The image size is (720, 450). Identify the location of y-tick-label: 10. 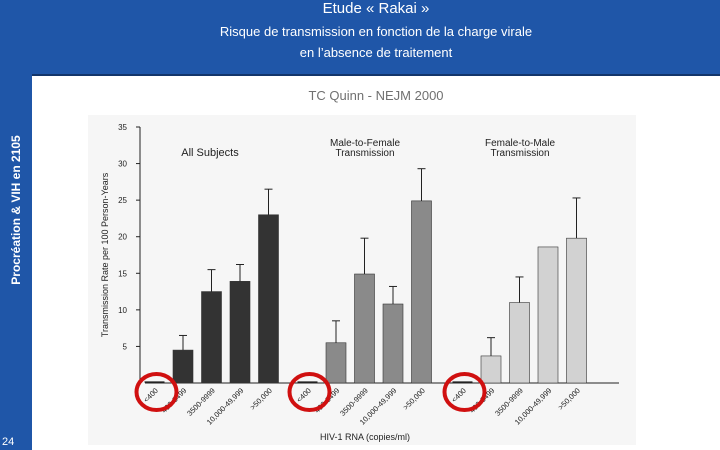
(122, 310).